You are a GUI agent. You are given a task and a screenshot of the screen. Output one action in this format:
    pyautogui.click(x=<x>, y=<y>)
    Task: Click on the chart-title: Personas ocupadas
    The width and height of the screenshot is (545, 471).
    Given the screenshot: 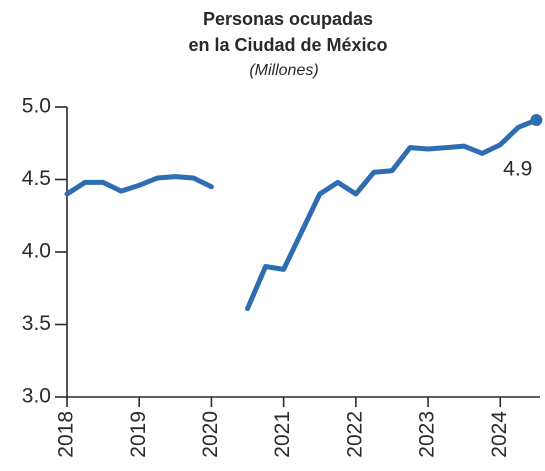 What is the action you would take?
    pyautogui.click(x=288, y=19)
    